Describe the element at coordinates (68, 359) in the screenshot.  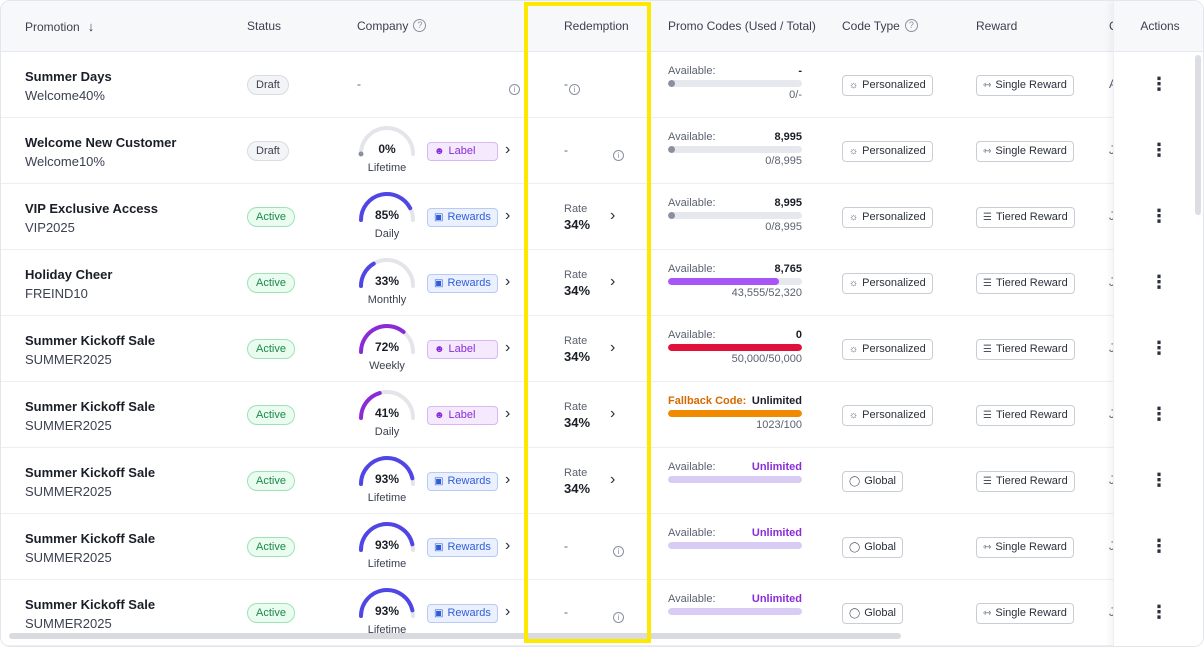
I see `promotion-code: SUMMER2025` at that location.